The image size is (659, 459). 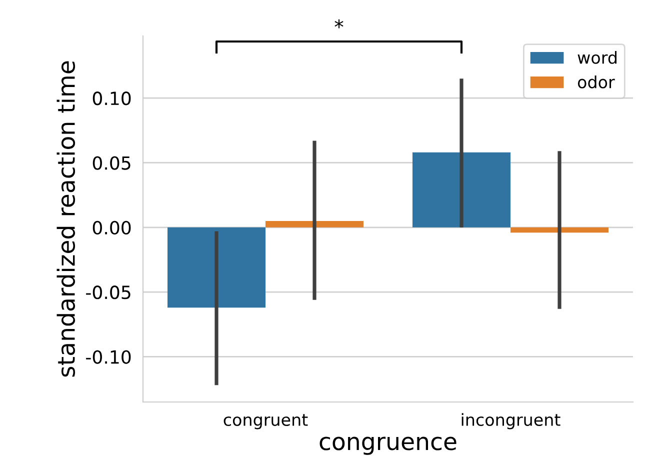 What do you see at coordinates (597, 57) in the screenshot?
I see `legend-label: word` at bounding box center [597, 57].